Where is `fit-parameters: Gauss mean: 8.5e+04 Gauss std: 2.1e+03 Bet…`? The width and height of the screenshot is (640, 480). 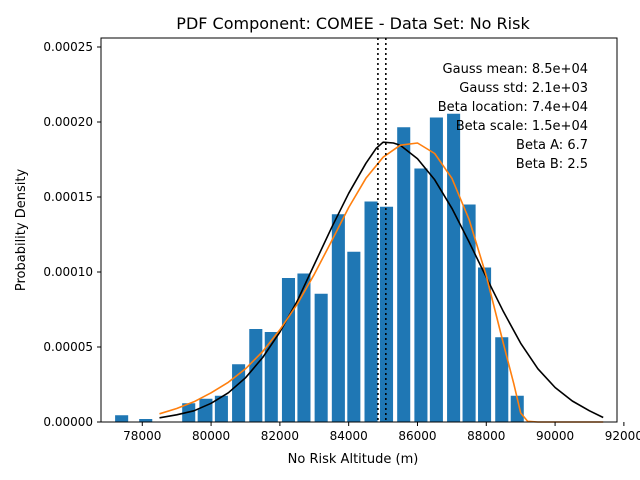
fit-parameters: Gauss mean: 8.5e+04 Gauss std: 2.1e+03 Bet… is located at coordinates (513, 117).